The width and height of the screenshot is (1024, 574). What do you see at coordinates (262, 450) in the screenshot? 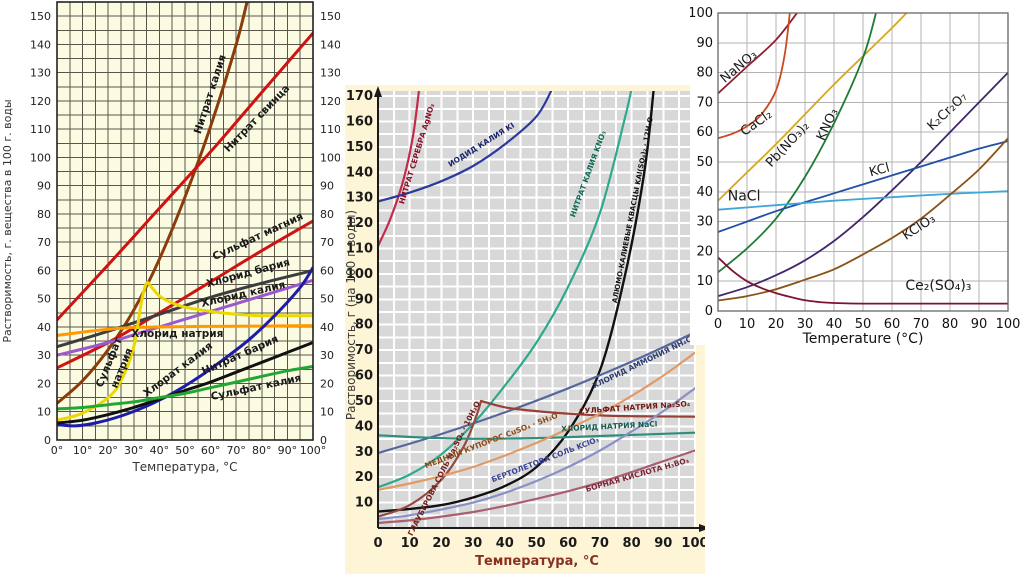
I see `svg-text: 80°` at bounding box center [262, 450].